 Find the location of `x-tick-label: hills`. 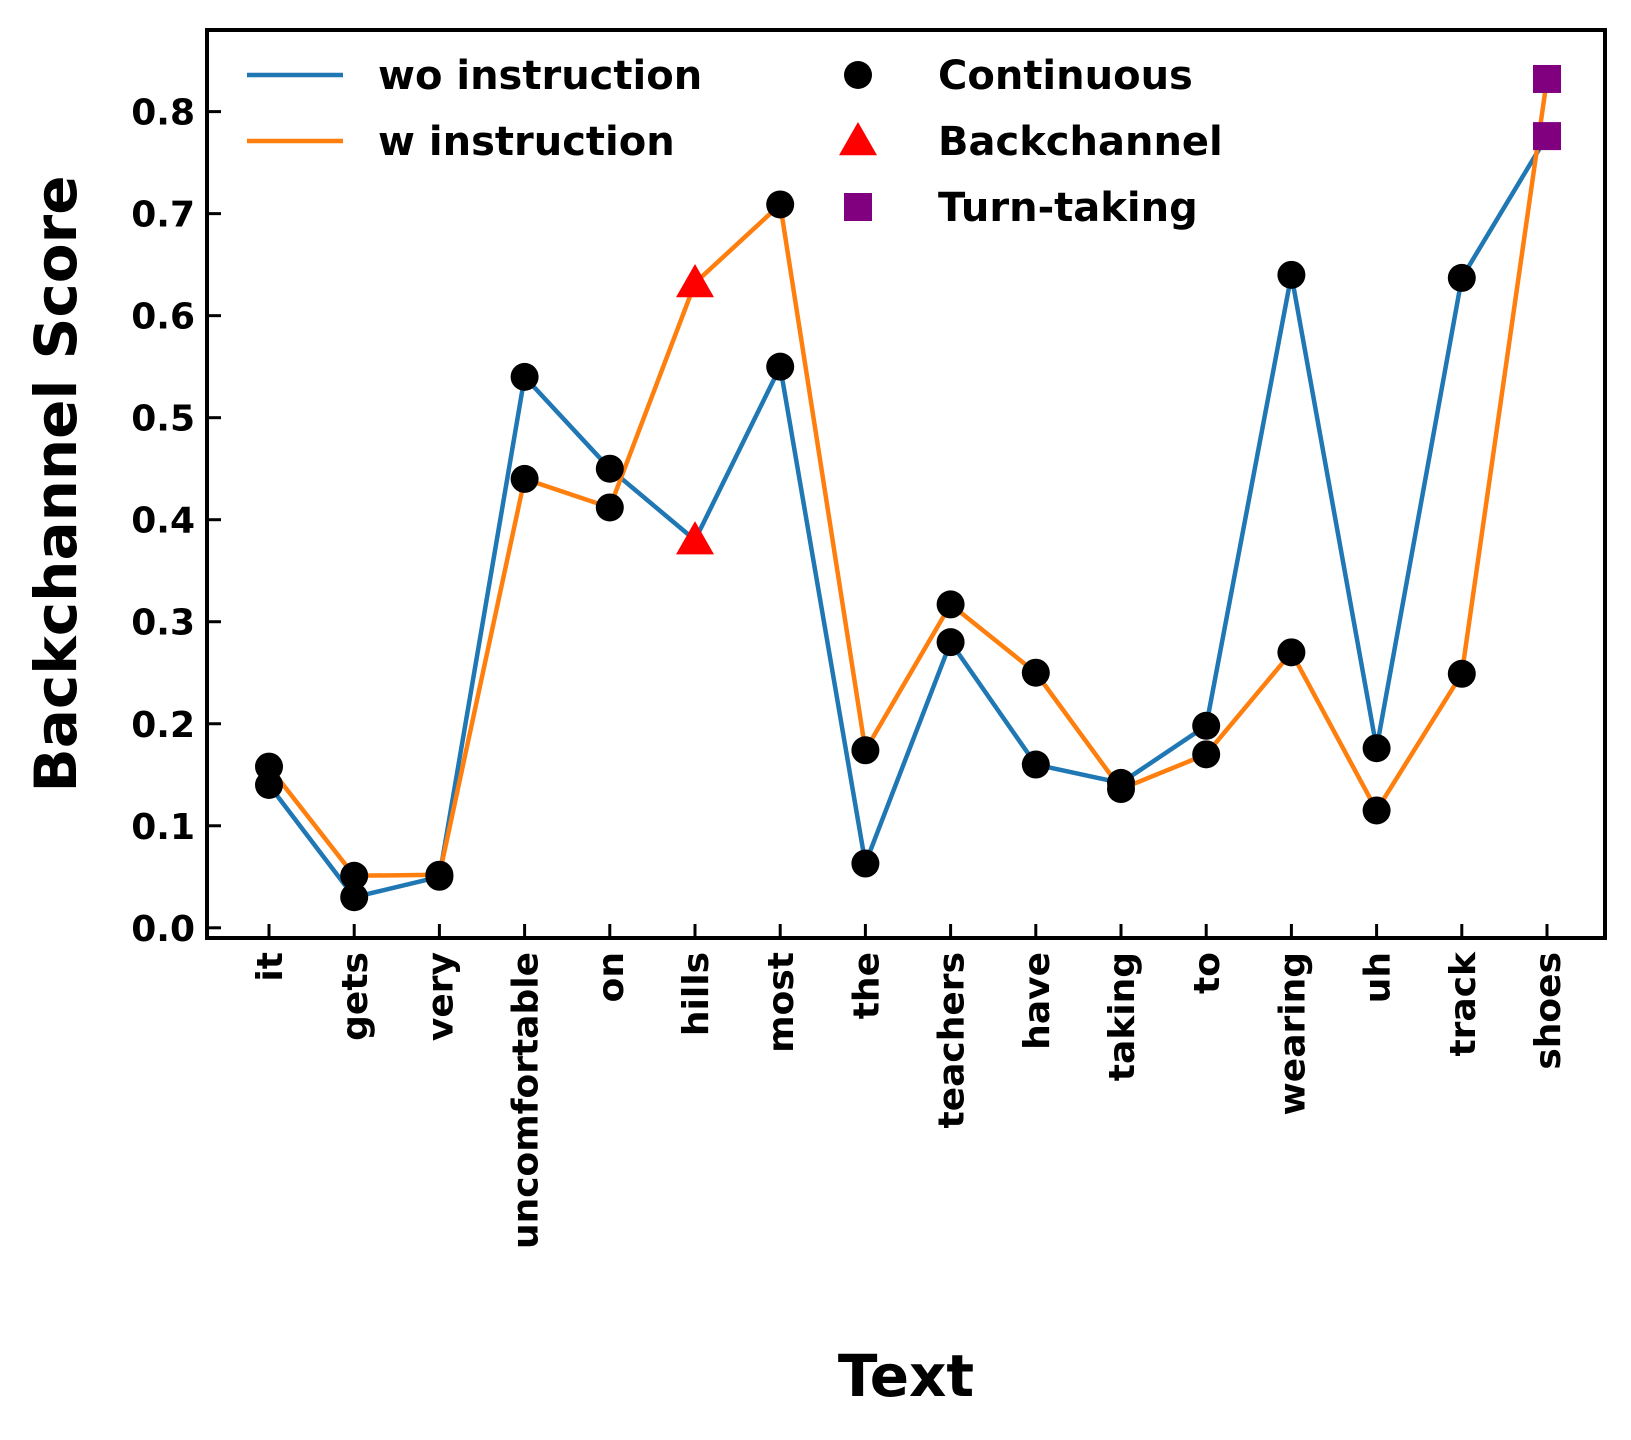

x-tick-label: hills is located at coordinates (696, 994).